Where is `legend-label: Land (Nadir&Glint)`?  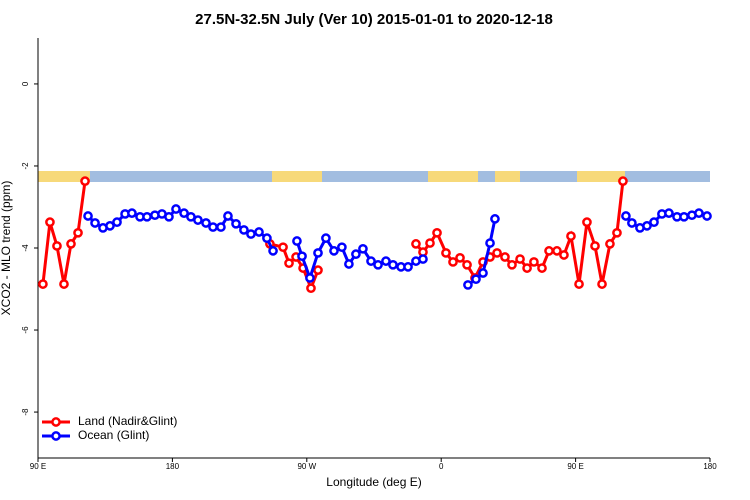
legend-label: Land (Nadir&Glint) is located at coordinates (127, 421).